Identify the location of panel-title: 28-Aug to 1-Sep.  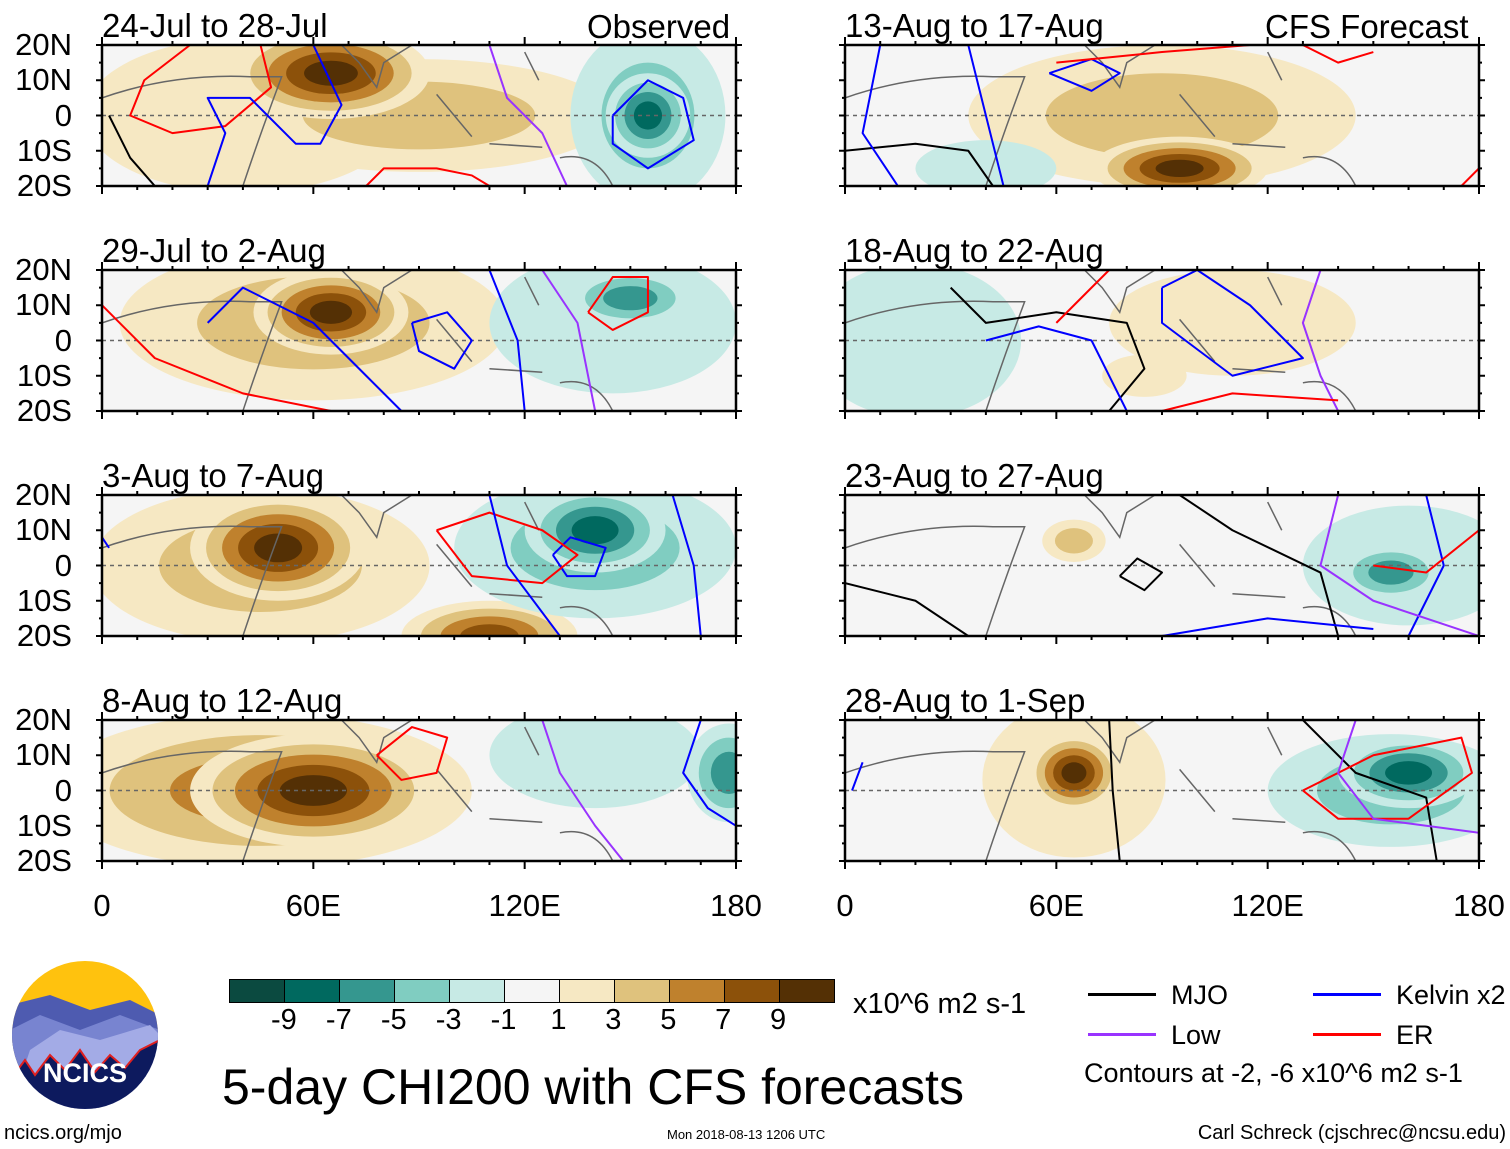
(965, 700).